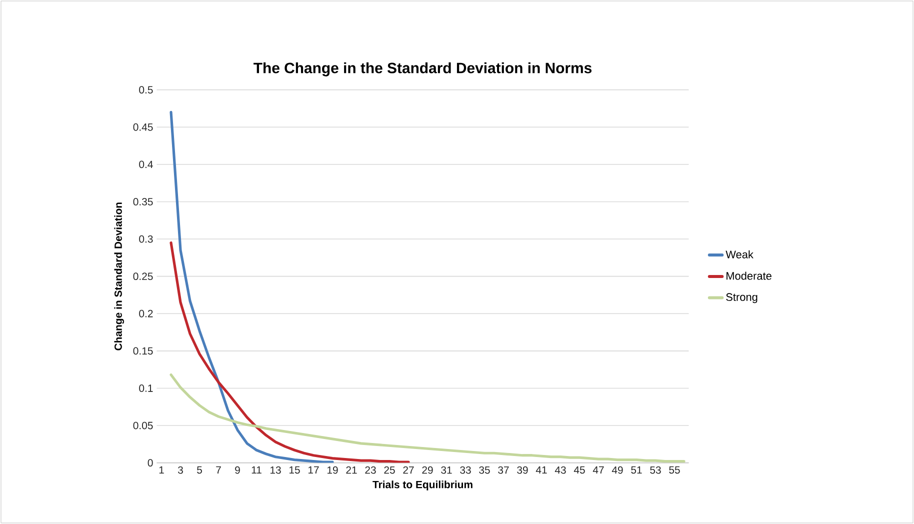  Describe the element at coordinates (636, 470) in the screenshot. I see `x-tick-label: 51` at that location.